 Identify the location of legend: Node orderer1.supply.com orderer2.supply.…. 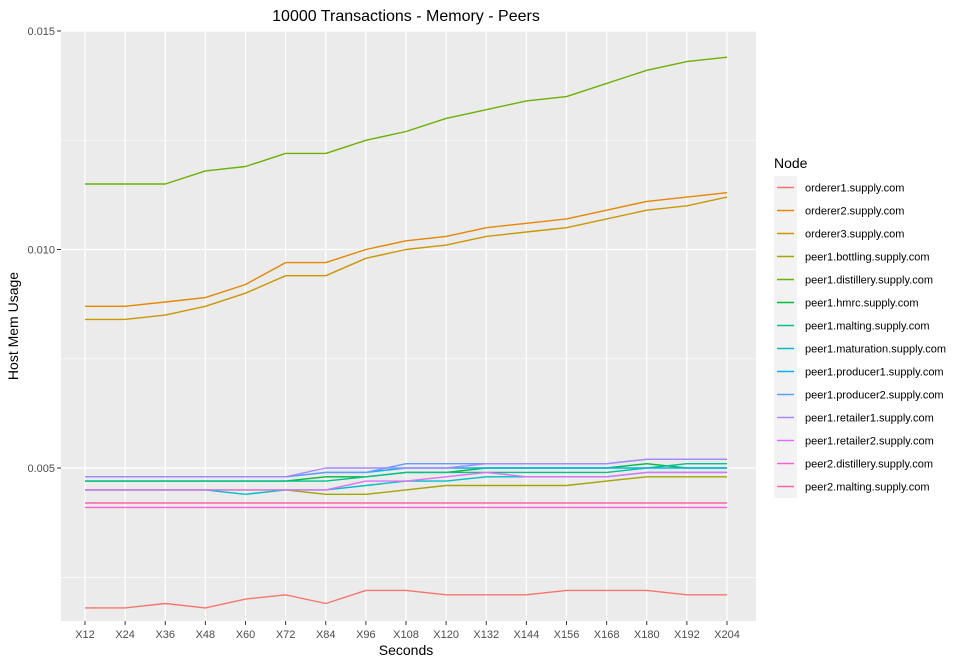
(860, 326).